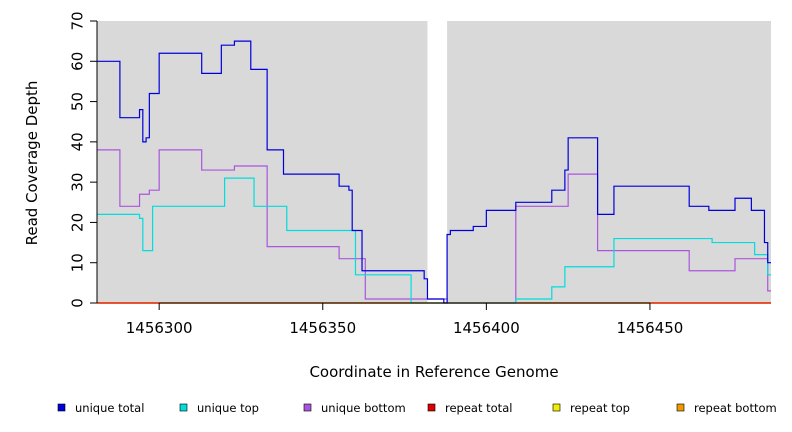  What do you see at coordinates (433, 372) in the screenshot?
I see `x-axis-title: Coordinate in Reference Genome` at bounding box center [433, 372].